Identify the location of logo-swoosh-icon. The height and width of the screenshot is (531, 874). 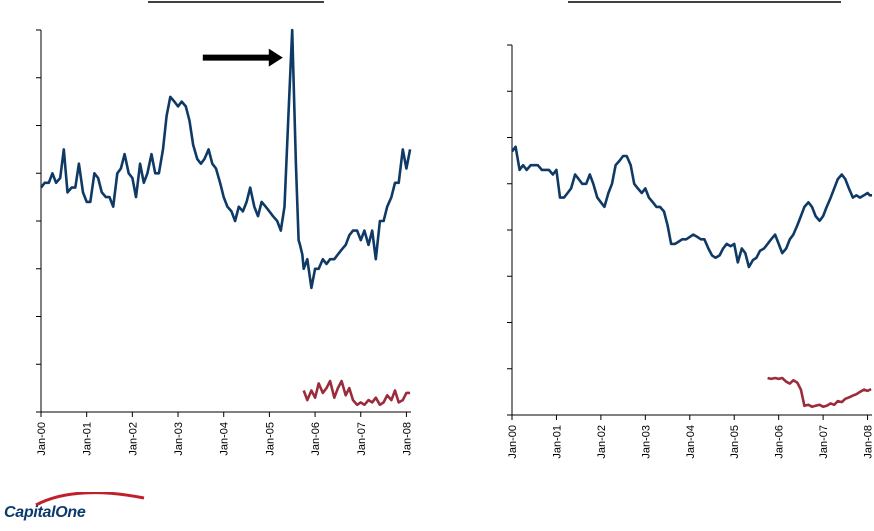
(90, 499).